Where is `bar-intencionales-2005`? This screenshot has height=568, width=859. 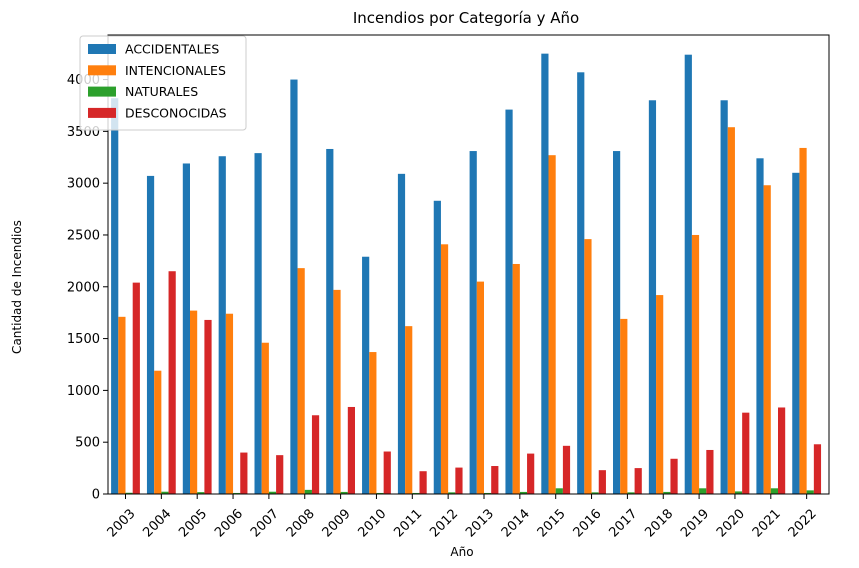 bar-intencionales-2005 is located at coordinates (194, 402).